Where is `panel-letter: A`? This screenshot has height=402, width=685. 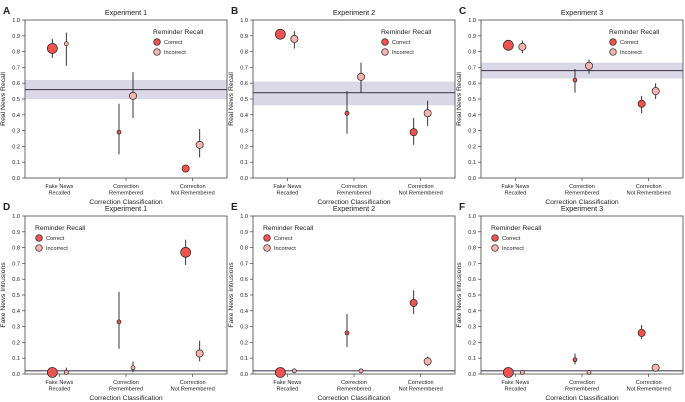
panel-letter: A is located at coordinates (6, 11).